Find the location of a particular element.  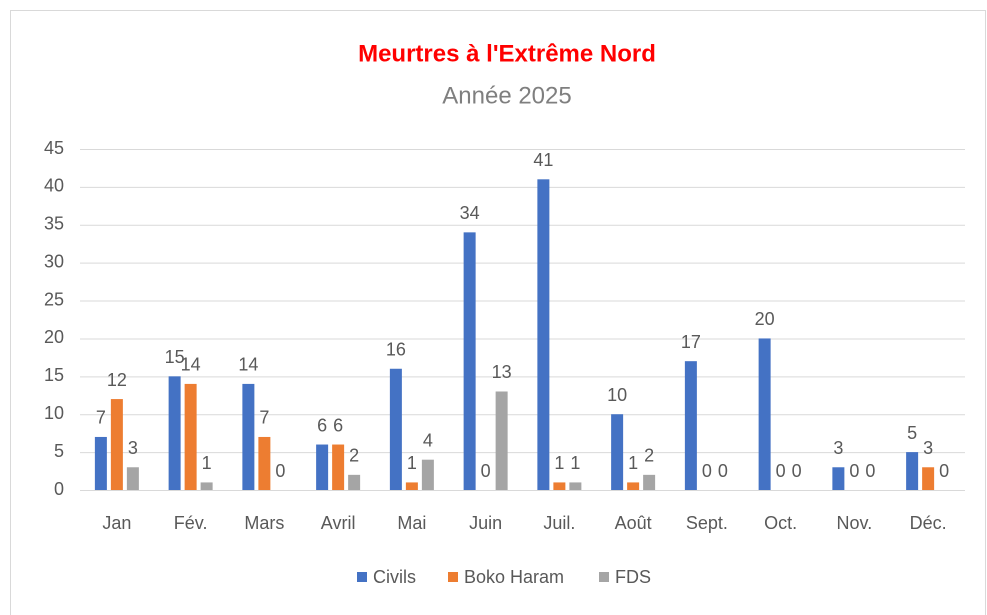

chart-title: Meurtres à l'Extrême Nord is located at coordinates (507, 53).